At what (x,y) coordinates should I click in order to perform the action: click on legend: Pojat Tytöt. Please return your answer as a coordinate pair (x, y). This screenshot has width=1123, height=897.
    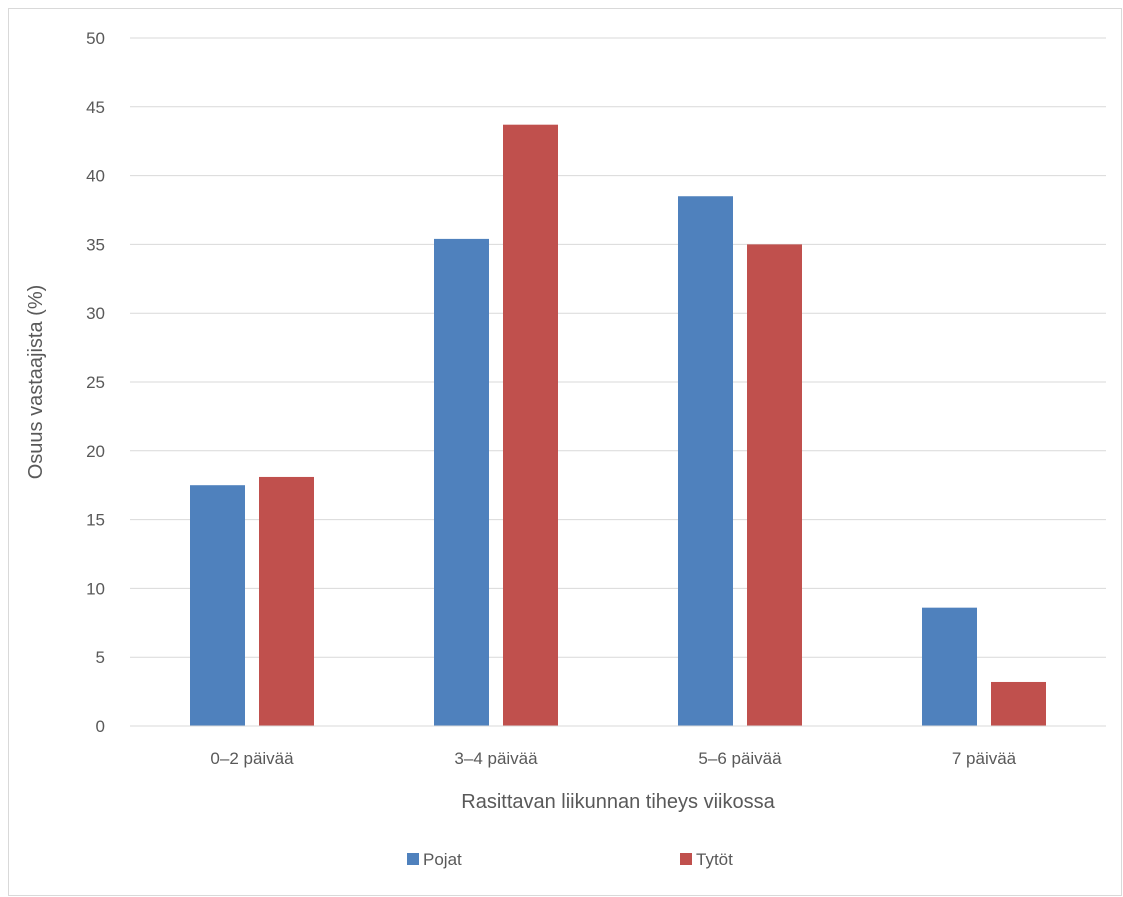
    Looking at the image, I should click on (570, 859).